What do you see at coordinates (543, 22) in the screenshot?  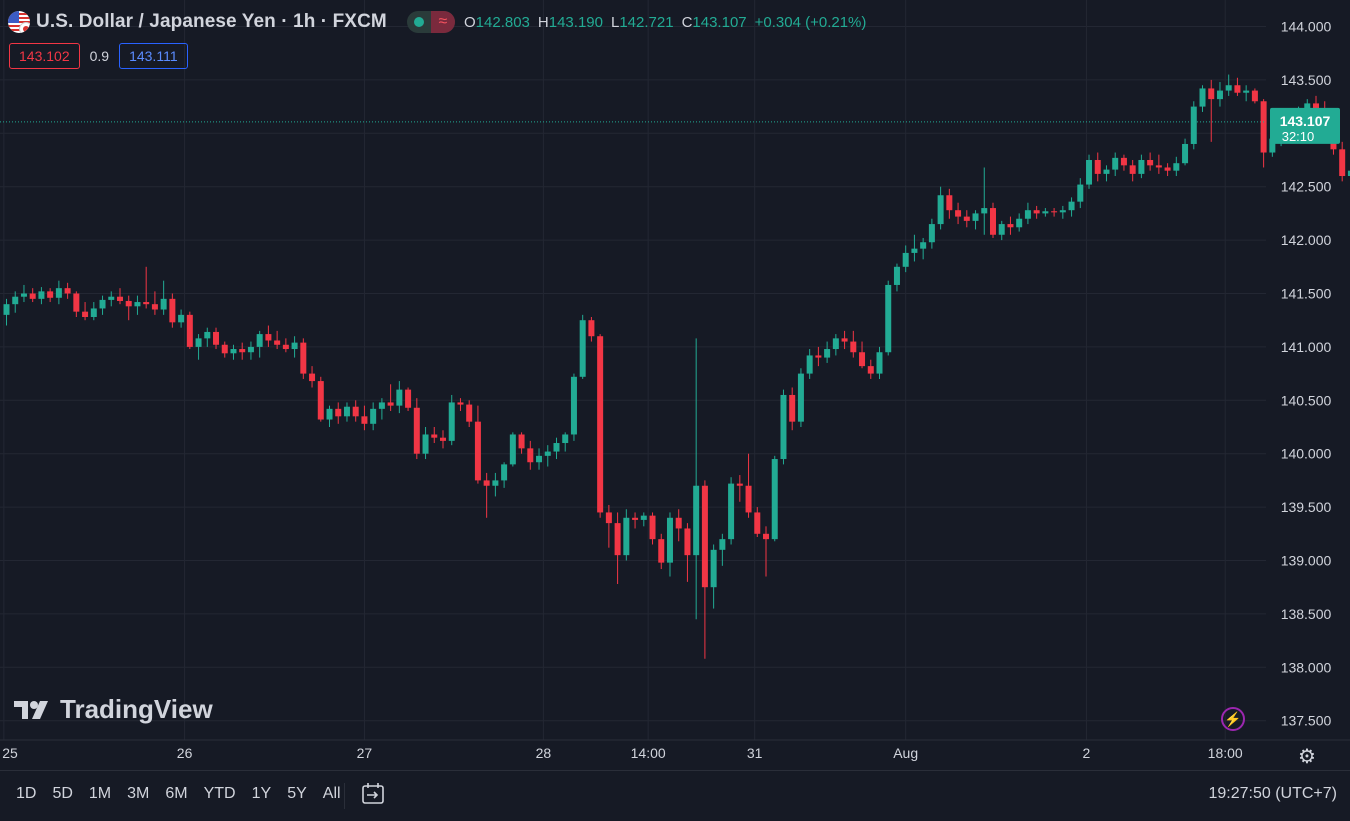 I see `high-label: H` at bounding box center [543, 22].